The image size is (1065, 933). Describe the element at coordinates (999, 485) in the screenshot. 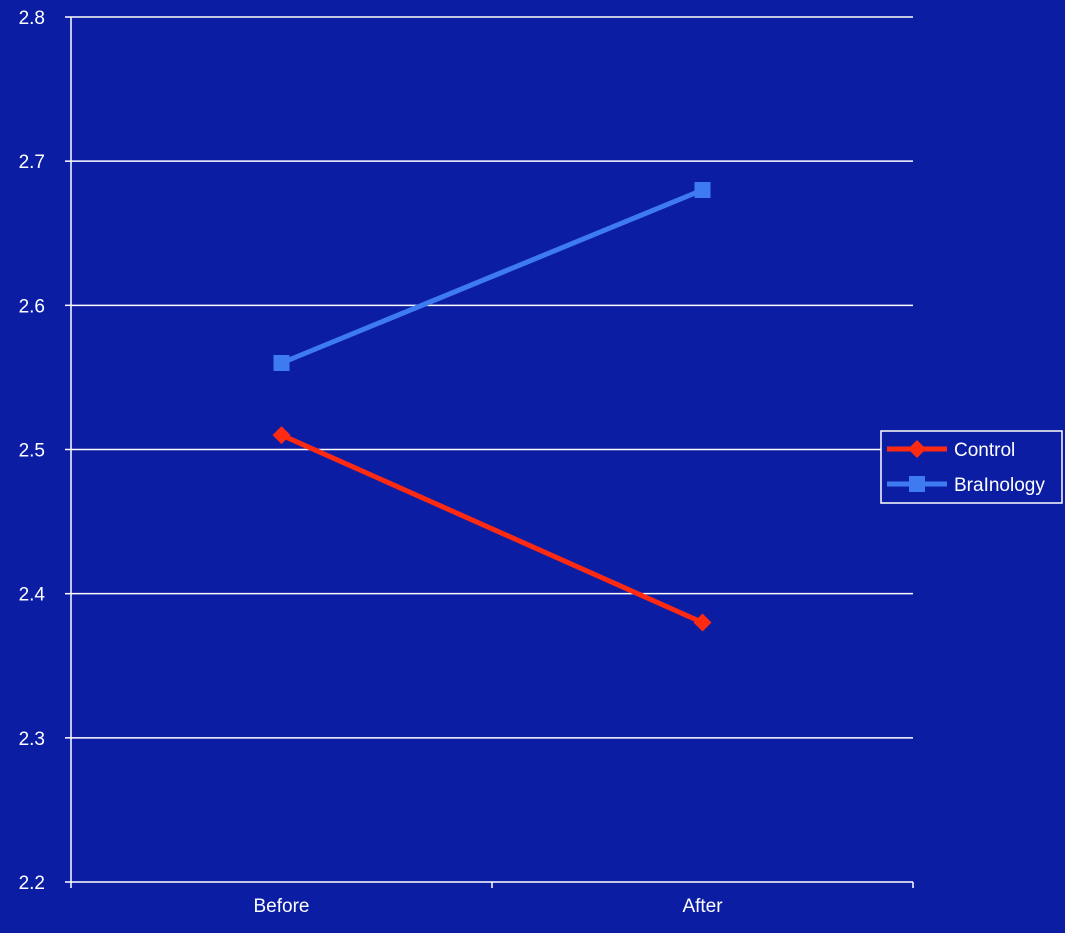

I see `legend-label: BraInology` at that location.